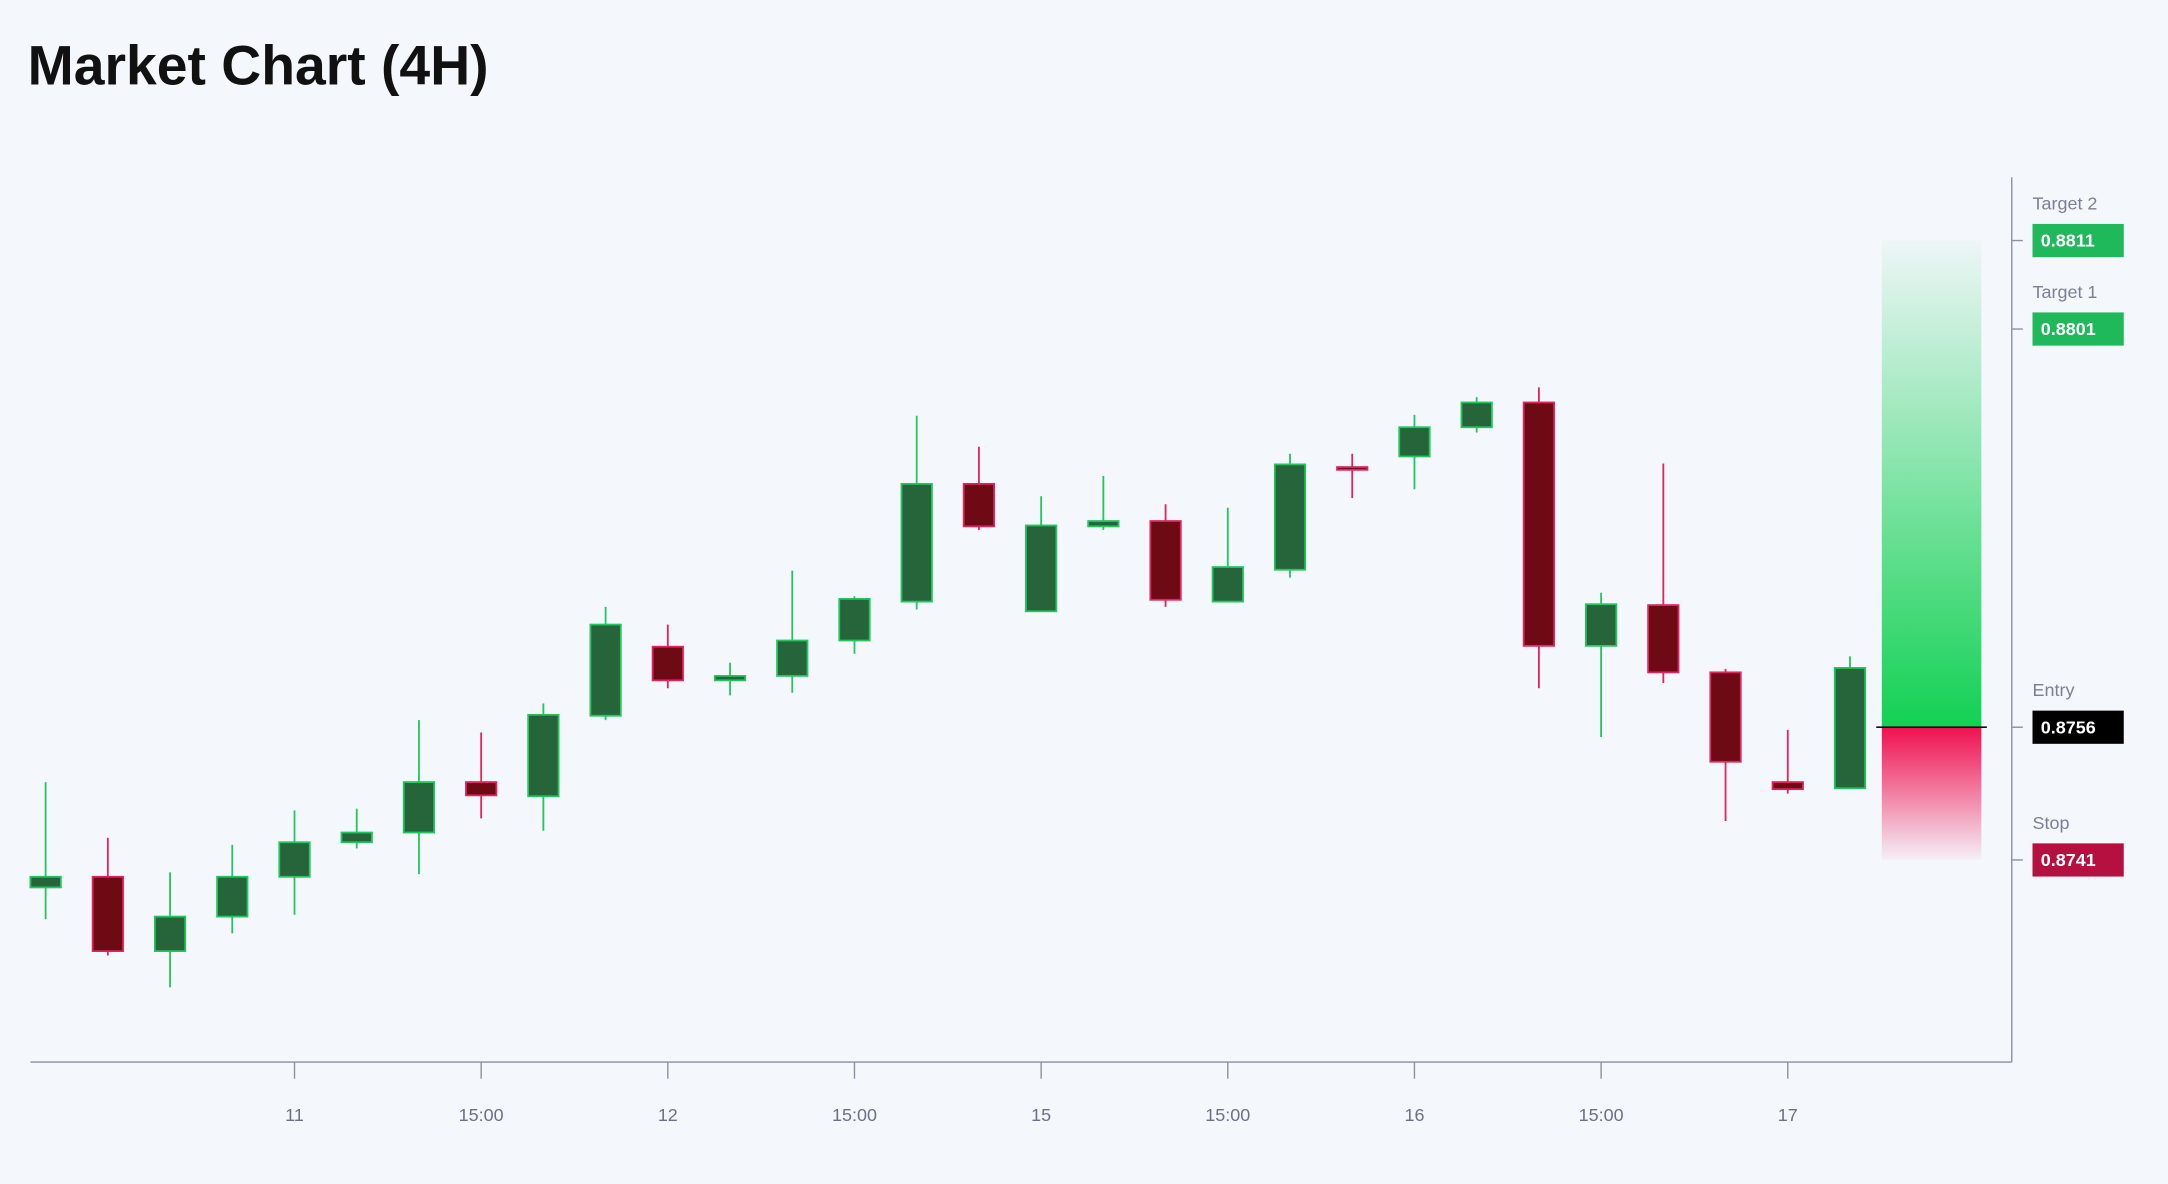  Describe the element at coordinates (294, 1115) in the screenshot. I see `x-tick-label: 11` at that location.